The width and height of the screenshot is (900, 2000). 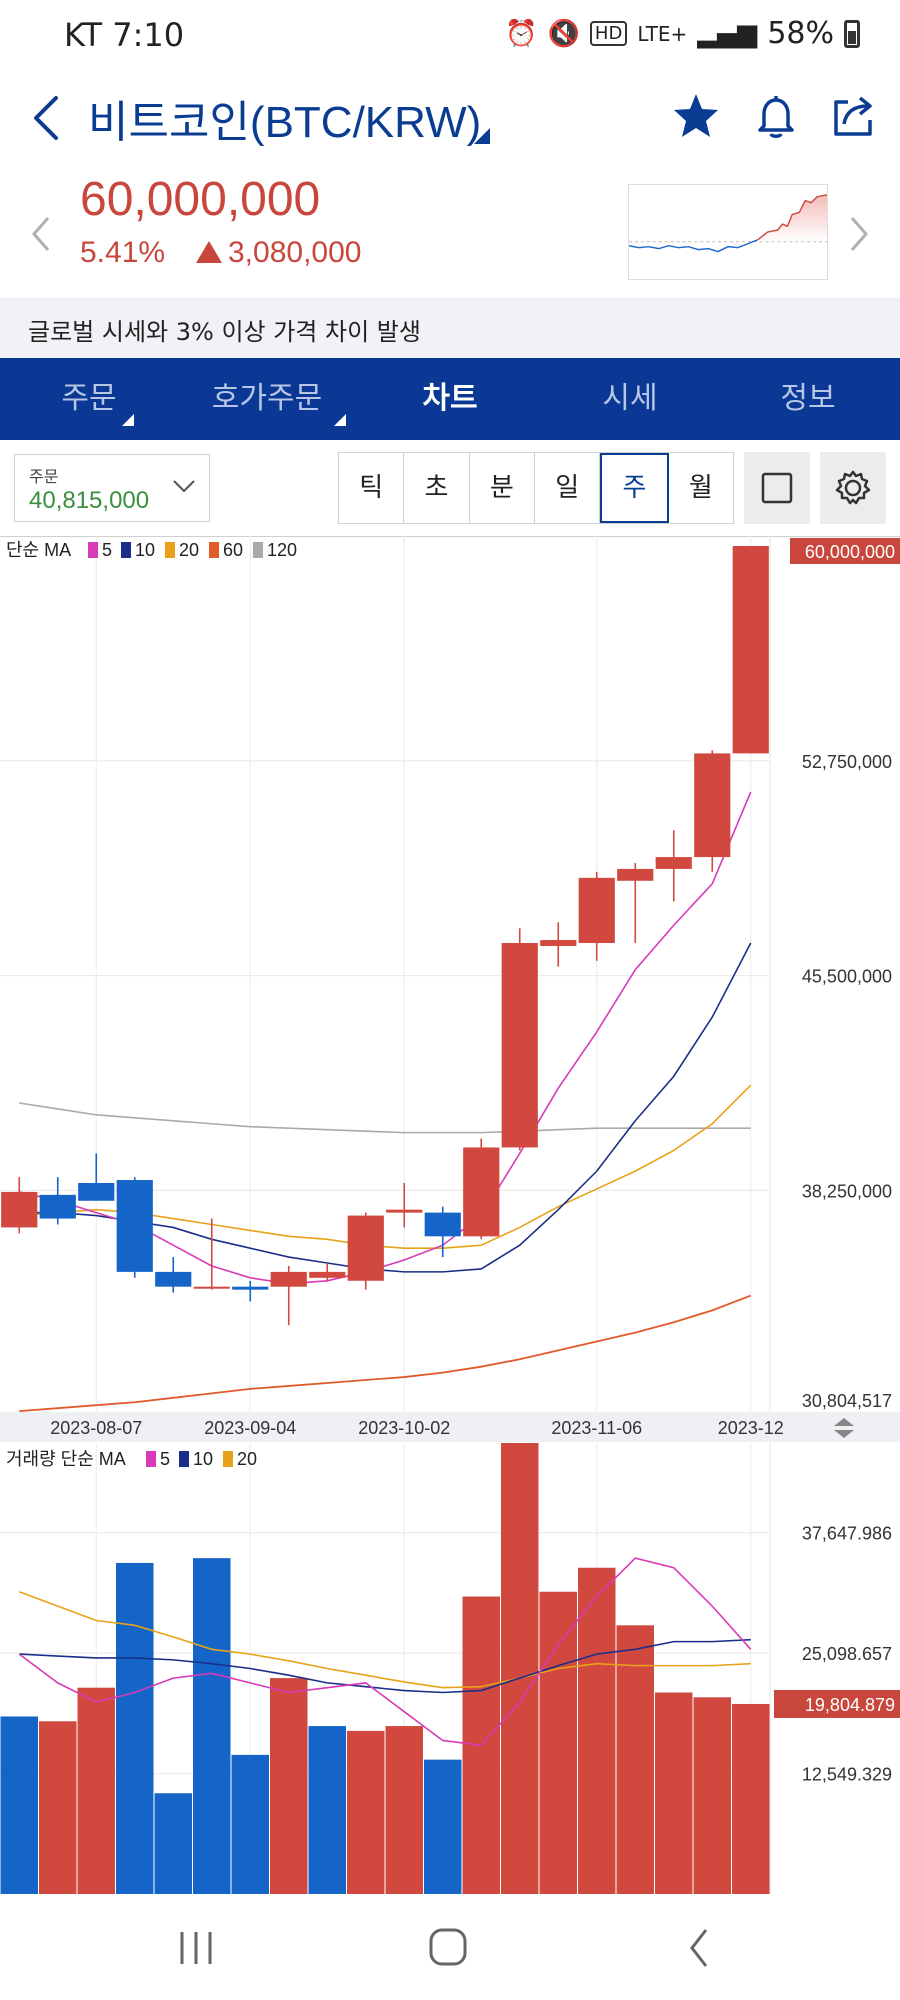 I want to click on status-icons: ⏰ 🔇 HD LTE+ ▂▄▆ 58%, so click(x=682, y=33).